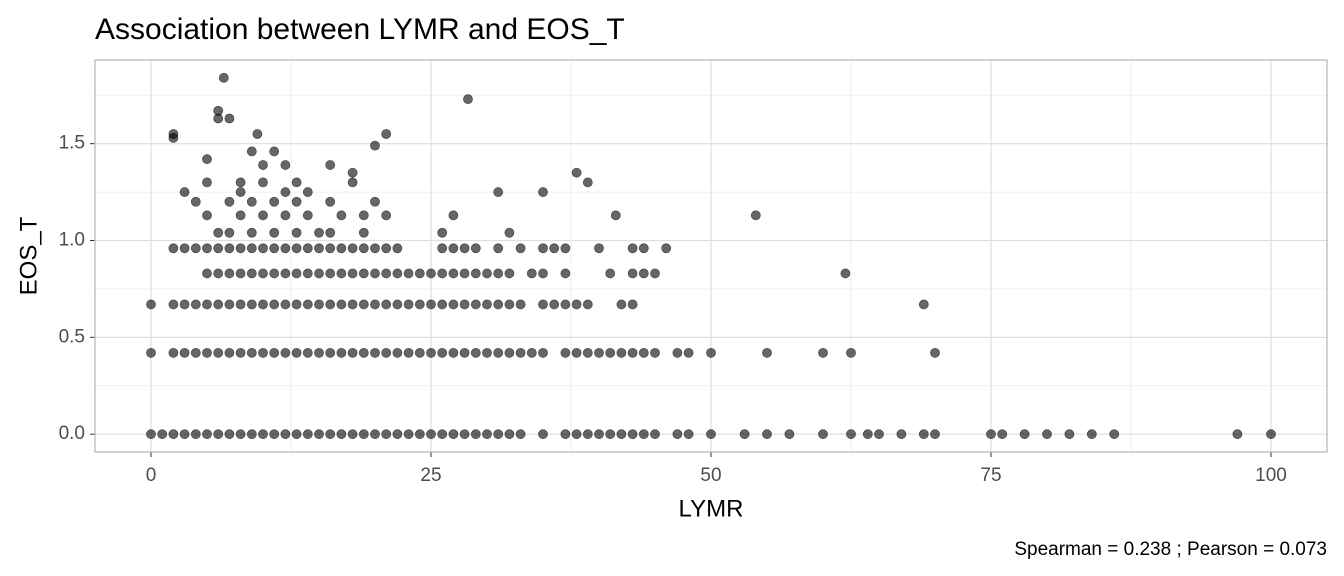  I want to click on x-tick-label: 75, so click(990, 475).